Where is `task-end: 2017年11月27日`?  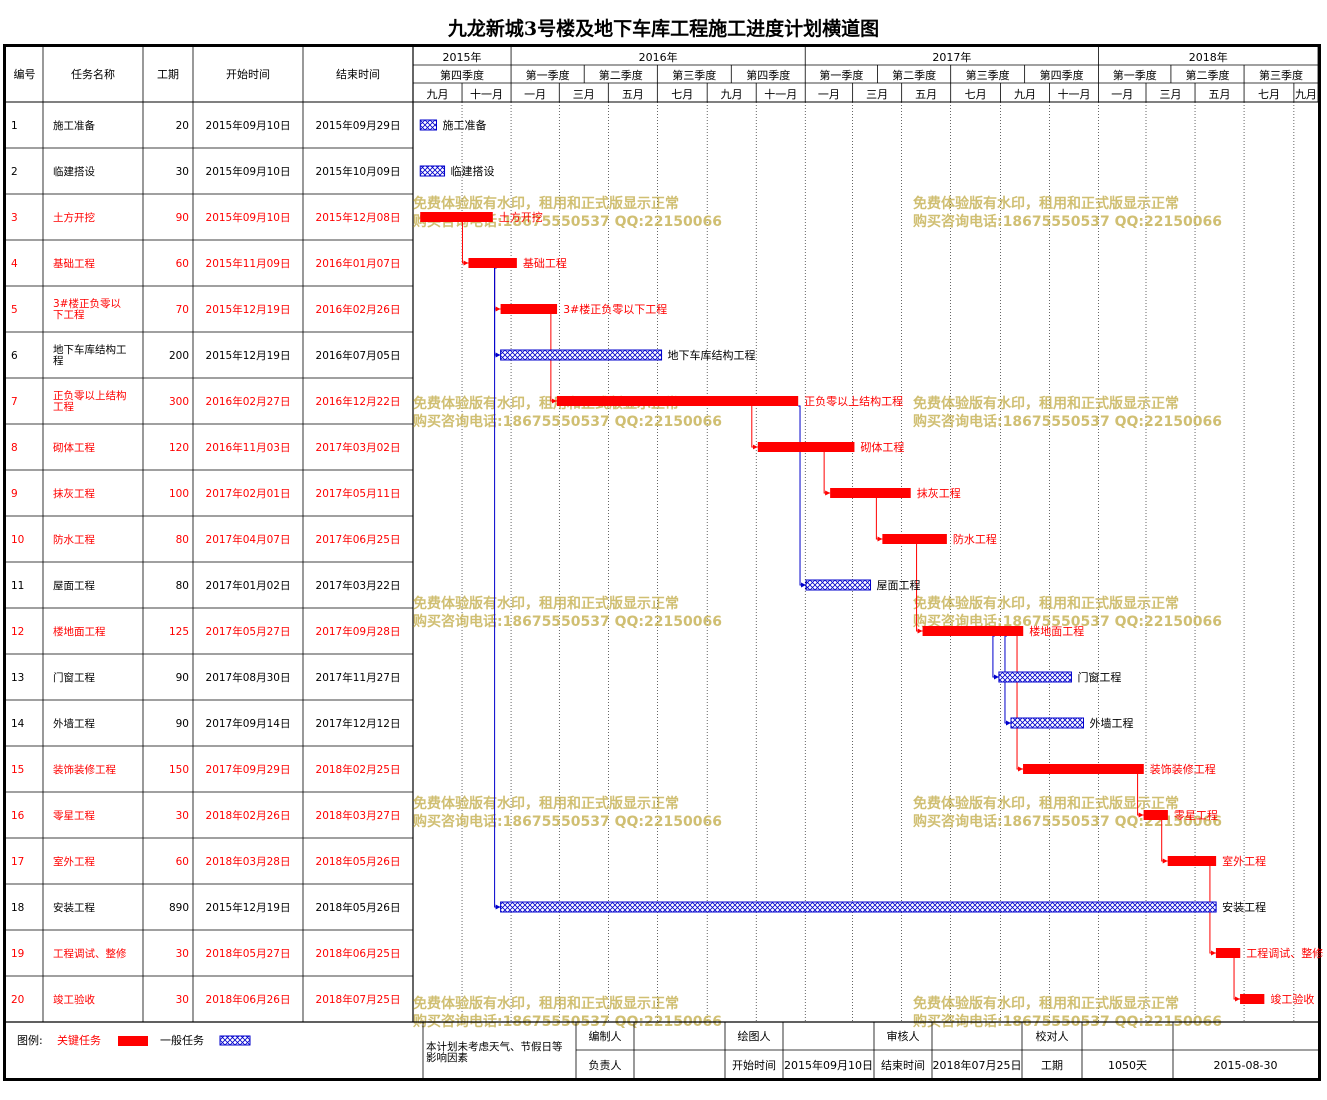 task-end: 2017年11月27日 is located at coordinates (358, 677).